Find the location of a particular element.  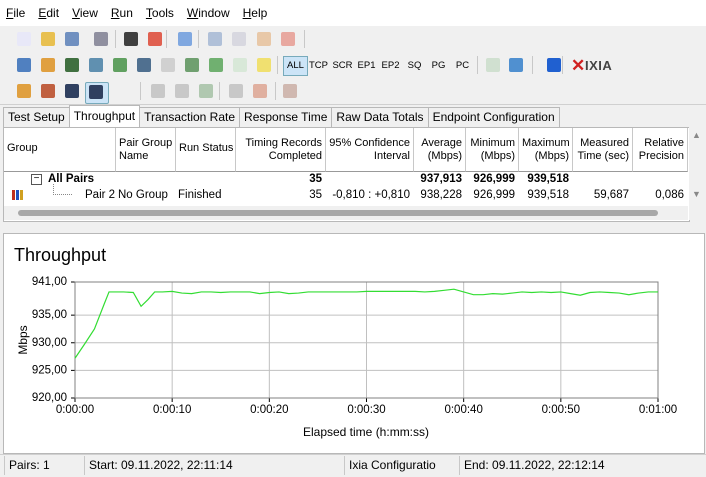

scroll-thumb is located at coordinates (338, 213).